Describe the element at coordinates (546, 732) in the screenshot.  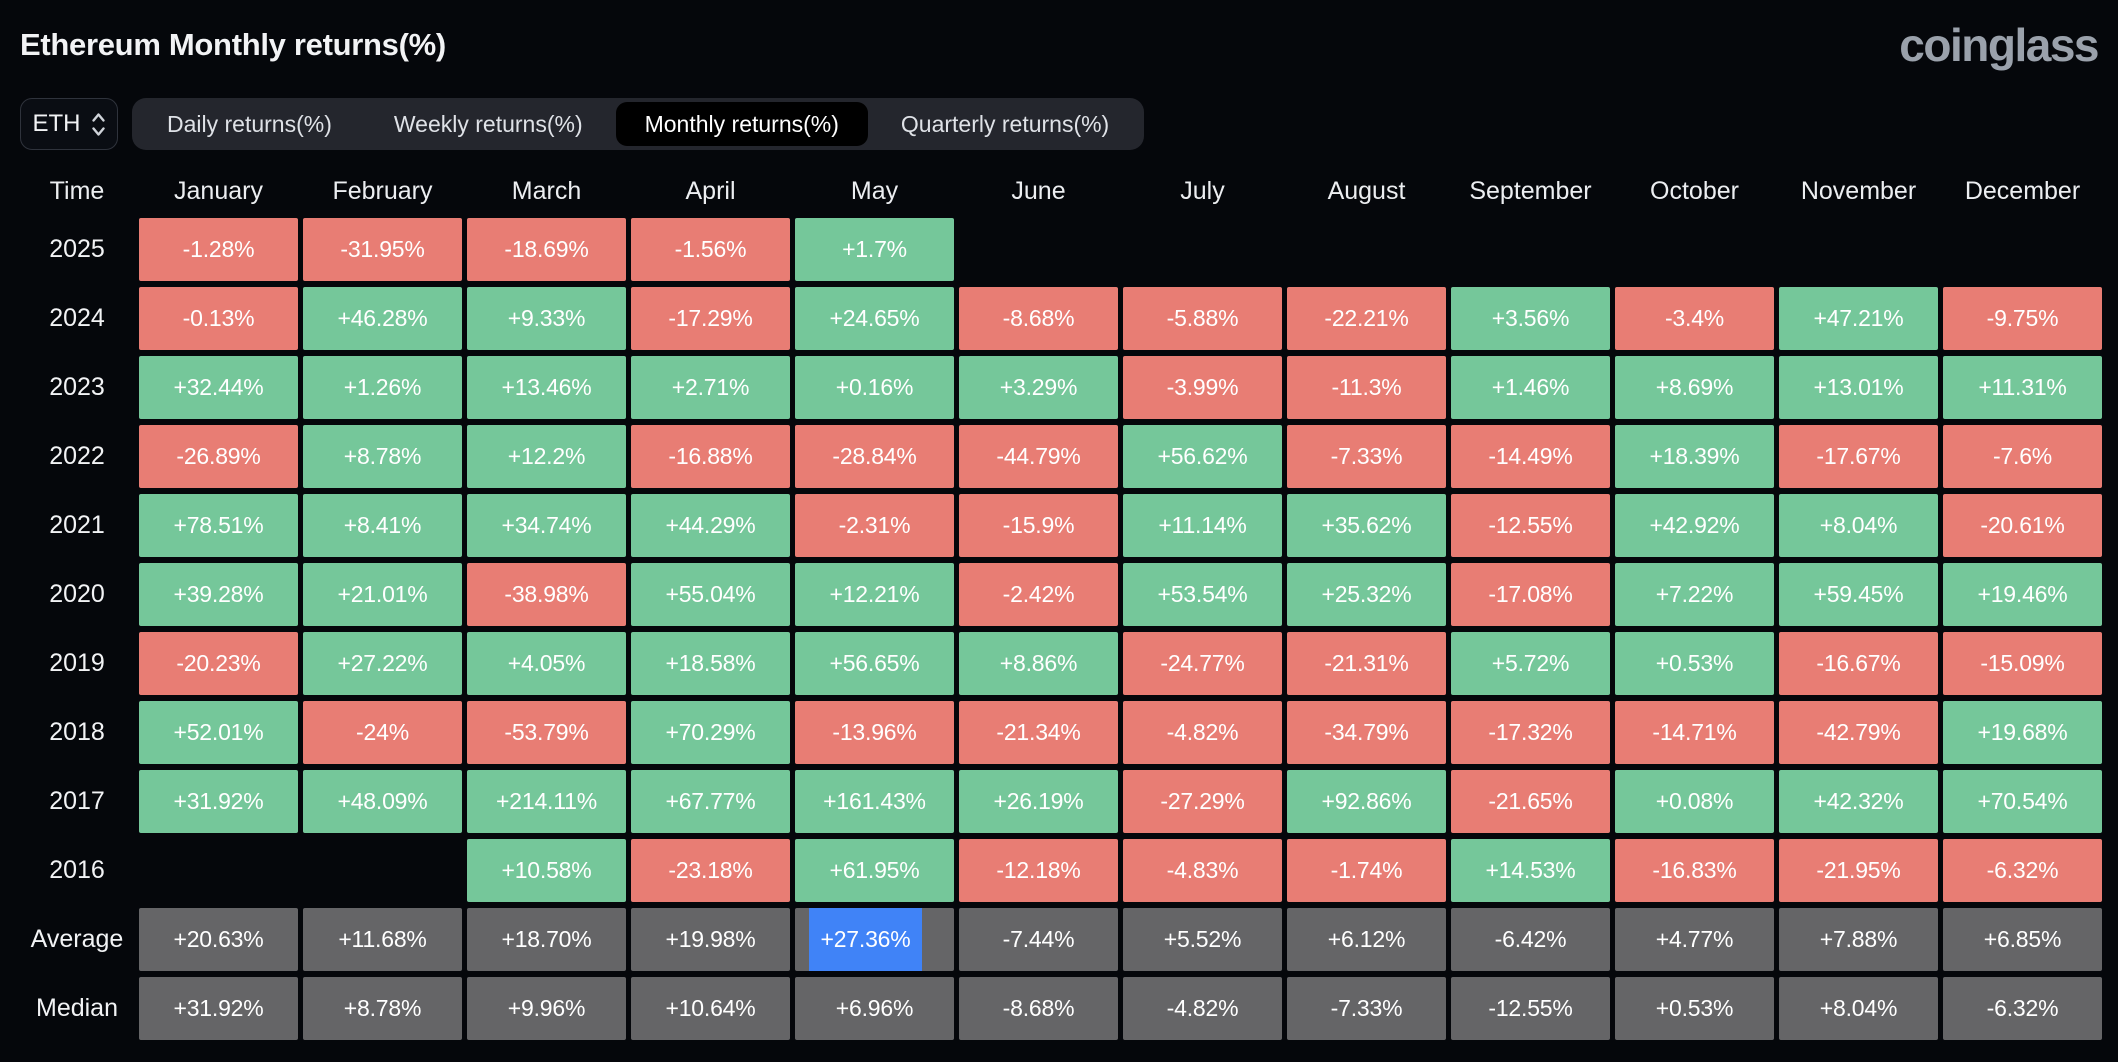
I see `return-cell: -53.79%` at that location.